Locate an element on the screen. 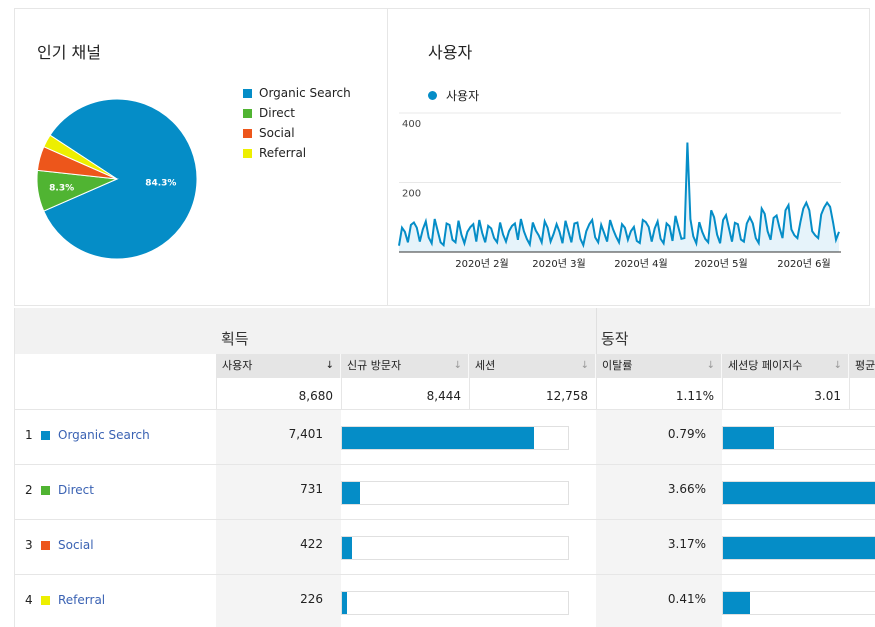 Image resolution: width=875 pixels, height=627 pixels. group-behavior: 동작 is located at coordinates (615, 339).